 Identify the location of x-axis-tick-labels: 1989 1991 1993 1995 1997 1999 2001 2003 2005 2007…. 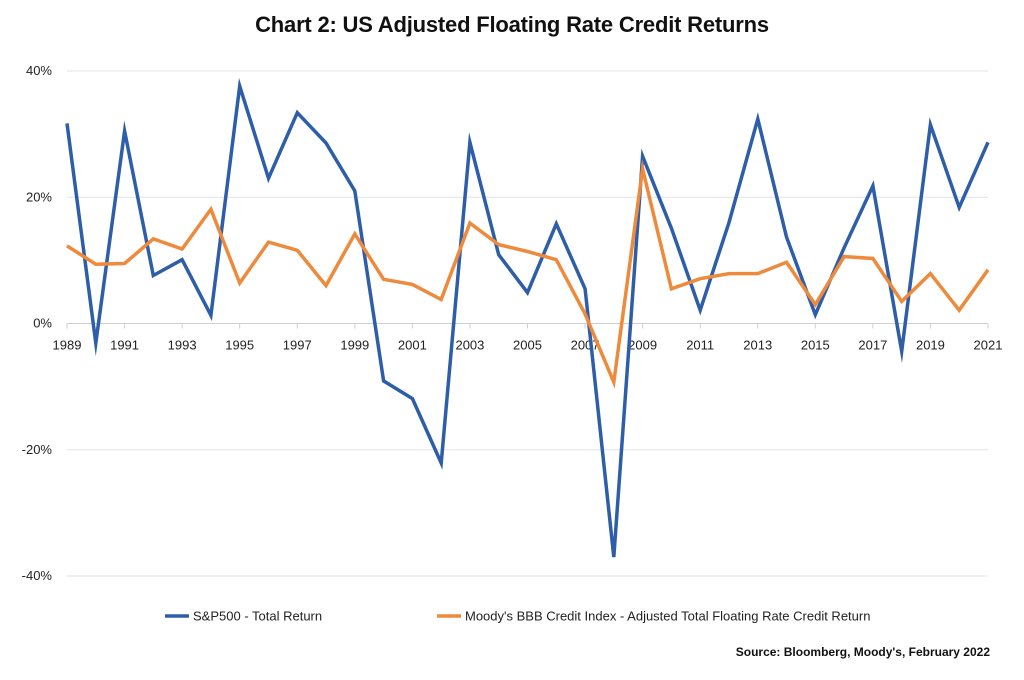
(528, 345).